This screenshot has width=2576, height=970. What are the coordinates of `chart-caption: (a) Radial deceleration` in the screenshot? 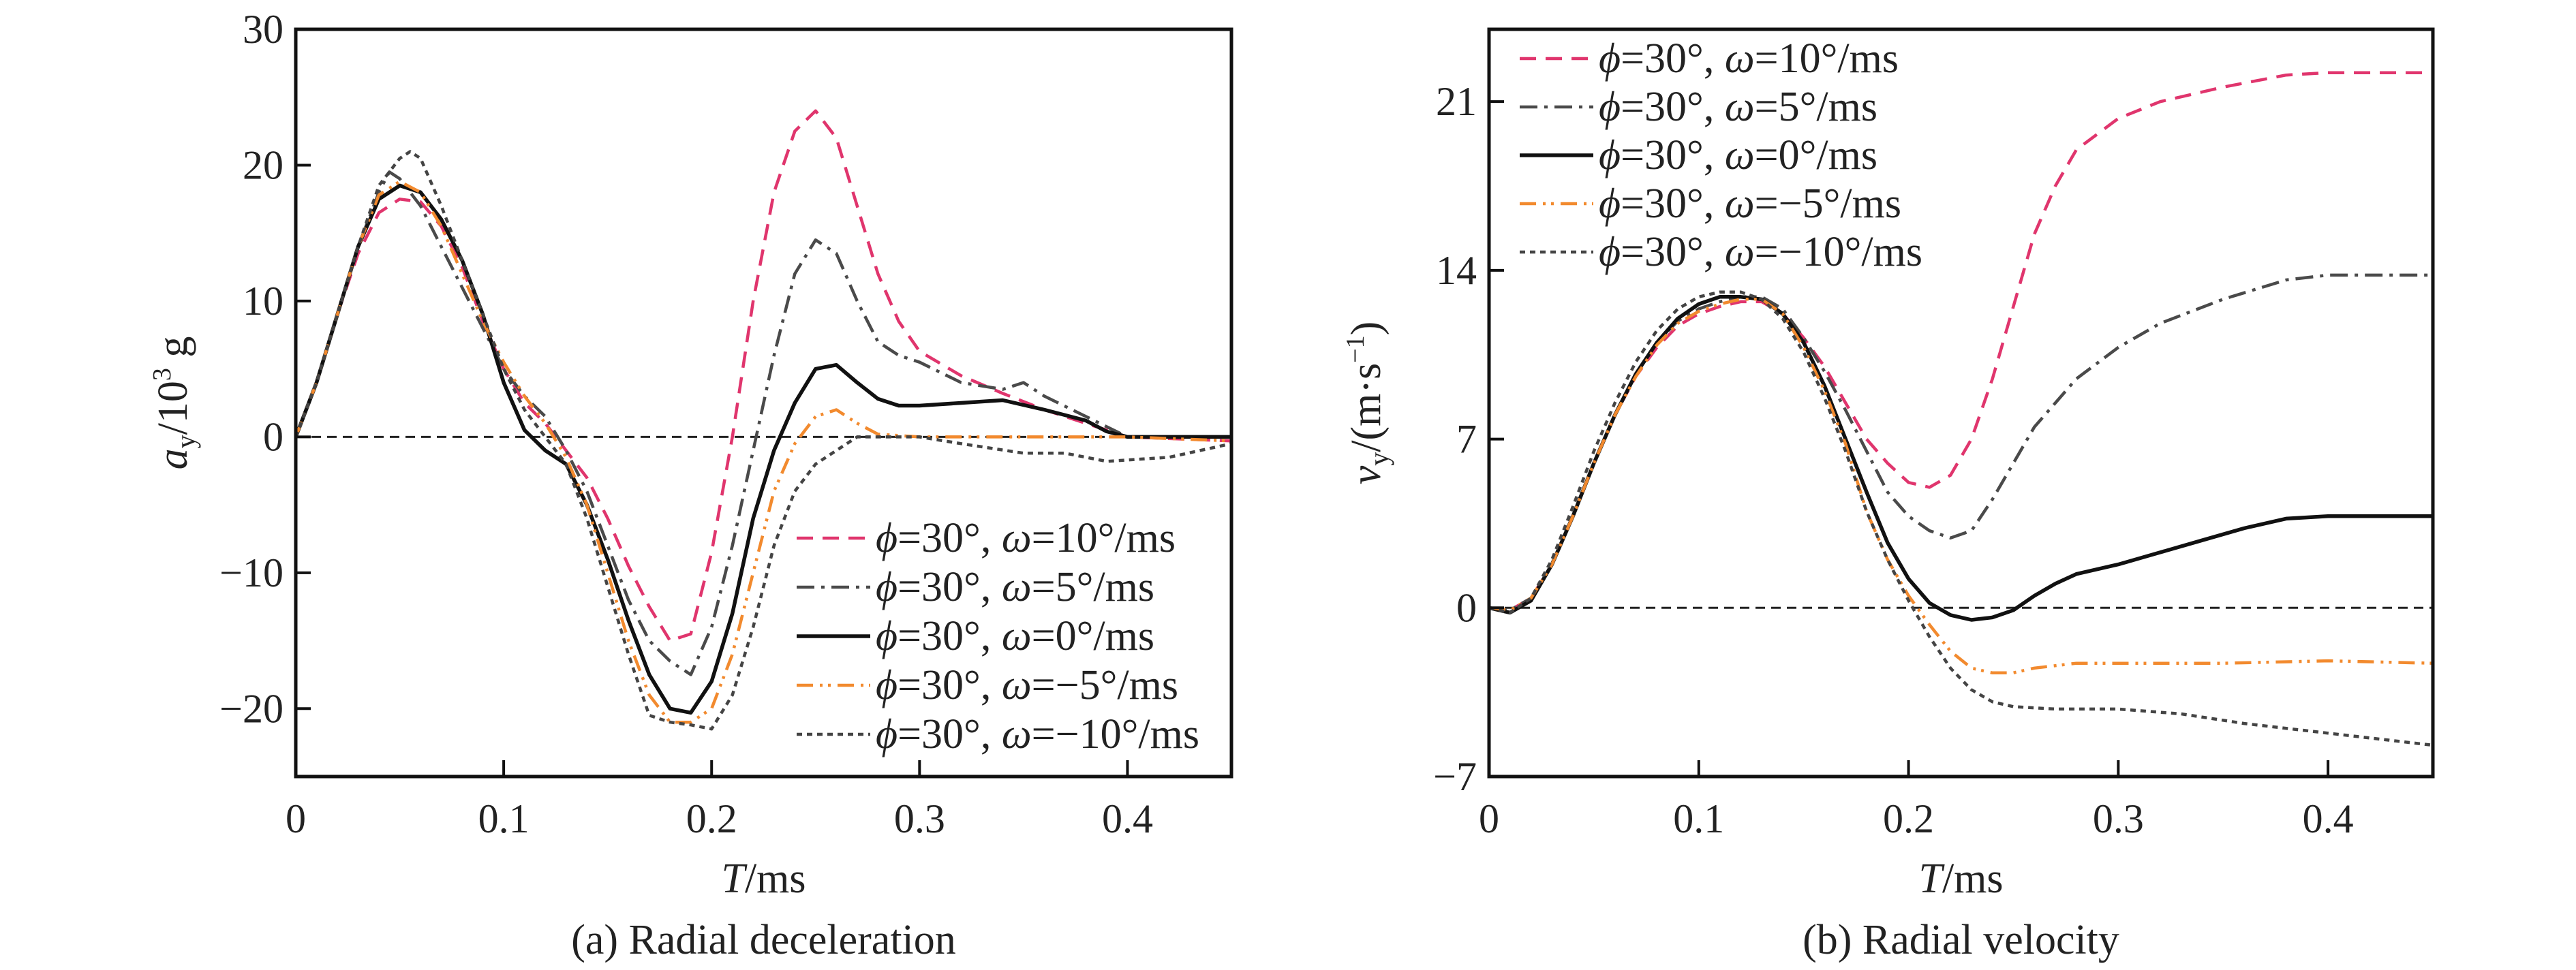 It's located at (763, 940).